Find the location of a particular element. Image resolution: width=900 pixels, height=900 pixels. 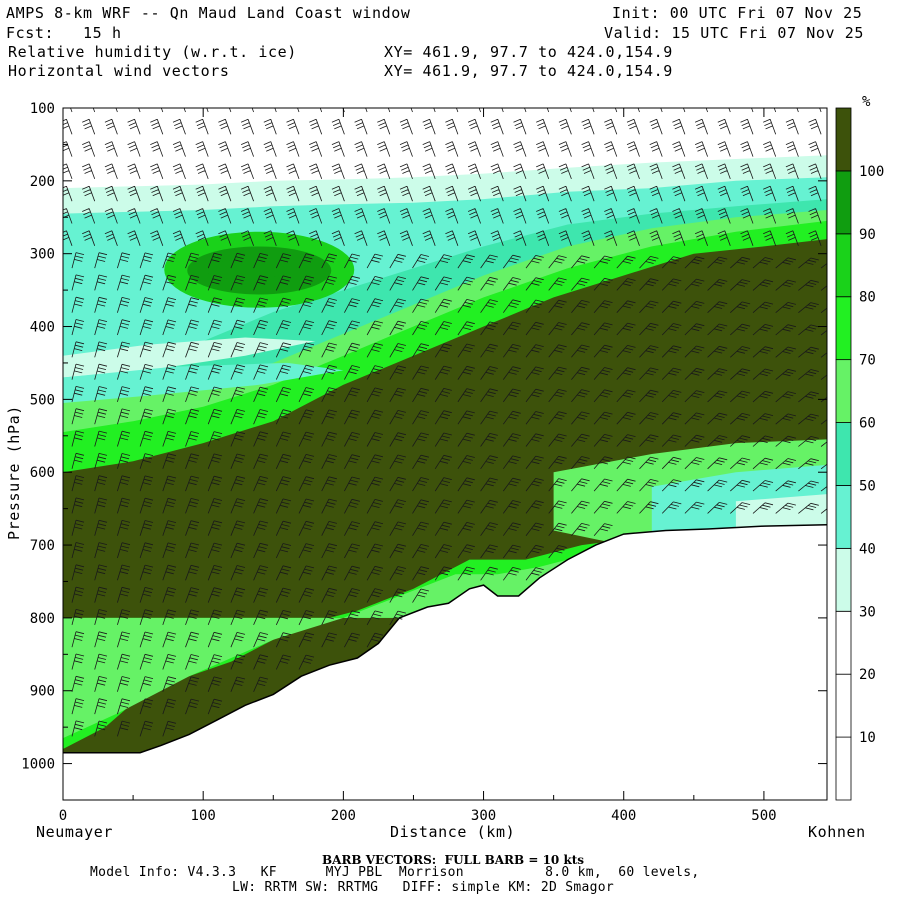

colorbar-label: 40 is located at coordinates (867, 549).